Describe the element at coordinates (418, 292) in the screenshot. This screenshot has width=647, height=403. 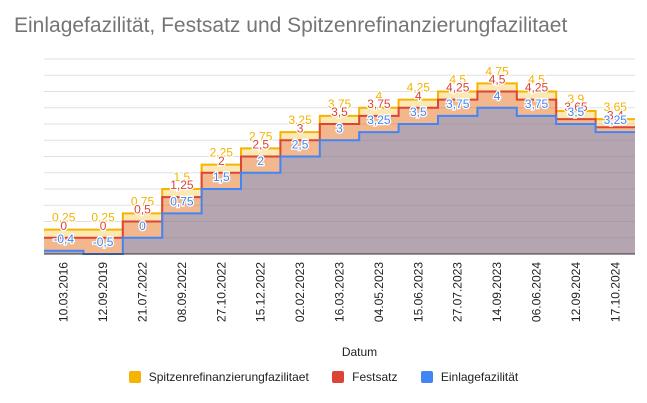
I see `x-tick-label: 15.06.2023` at that location.